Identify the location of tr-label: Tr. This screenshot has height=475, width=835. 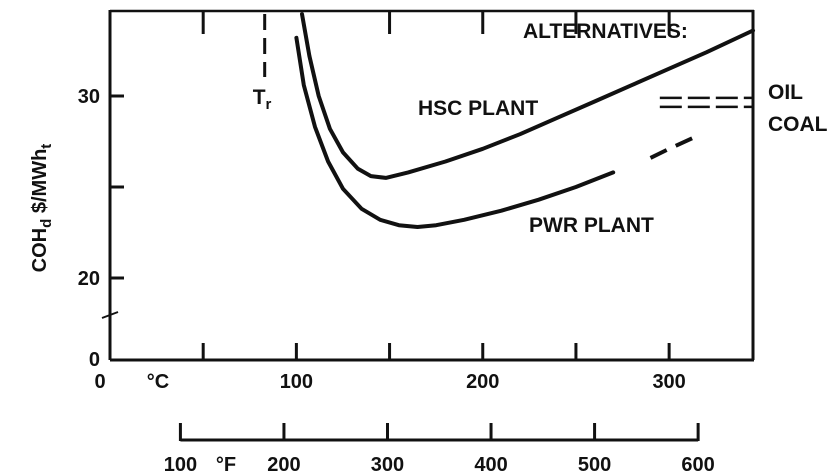
(262, 99).